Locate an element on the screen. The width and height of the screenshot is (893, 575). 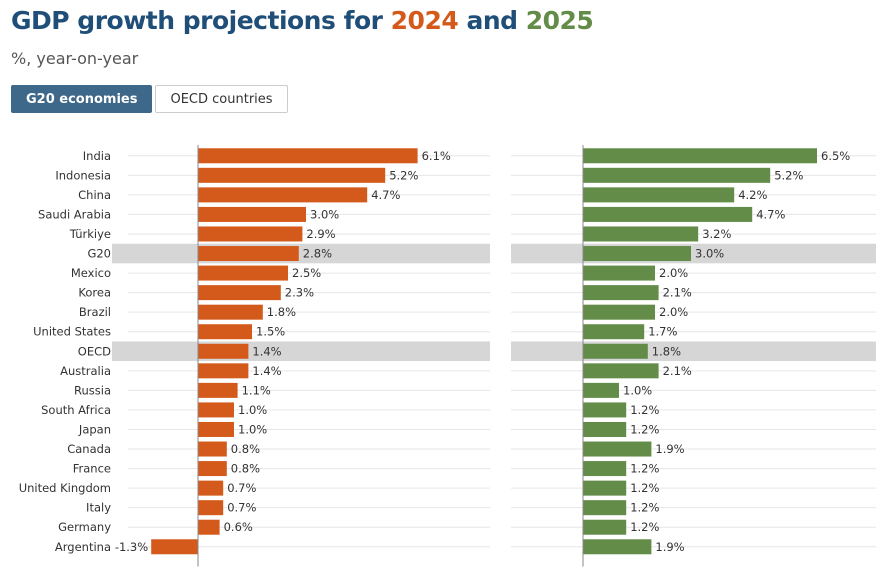
category-label: United States is located at coordinates (72, 332).